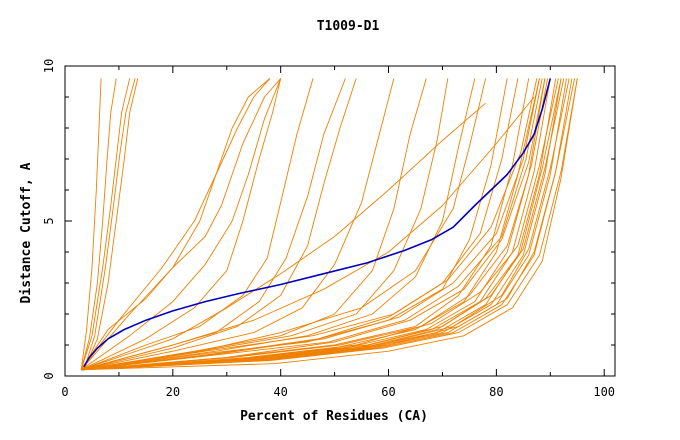 The width and height of the screenshot is (680, 440). What do you see at coordinates (49, 375) in the screenshot?
I see `y-tick-label-0: 0` at bounding box center [49, 375].